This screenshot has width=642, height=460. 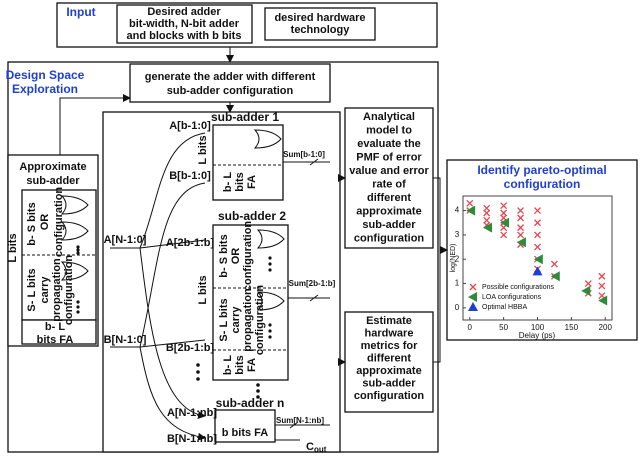 What do you see at coordinates (541, 170) in the screenshot?
I see `chart-title: Identify pareto-optimal` at bounding box center [541, 170].